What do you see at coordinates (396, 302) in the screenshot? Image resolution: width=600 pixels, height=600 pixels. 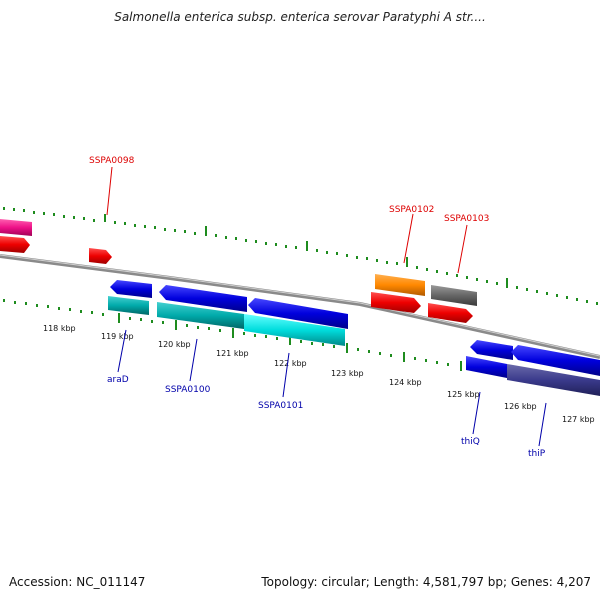 I see `cds-red-sspa0102` at bounding box center [396, 302].